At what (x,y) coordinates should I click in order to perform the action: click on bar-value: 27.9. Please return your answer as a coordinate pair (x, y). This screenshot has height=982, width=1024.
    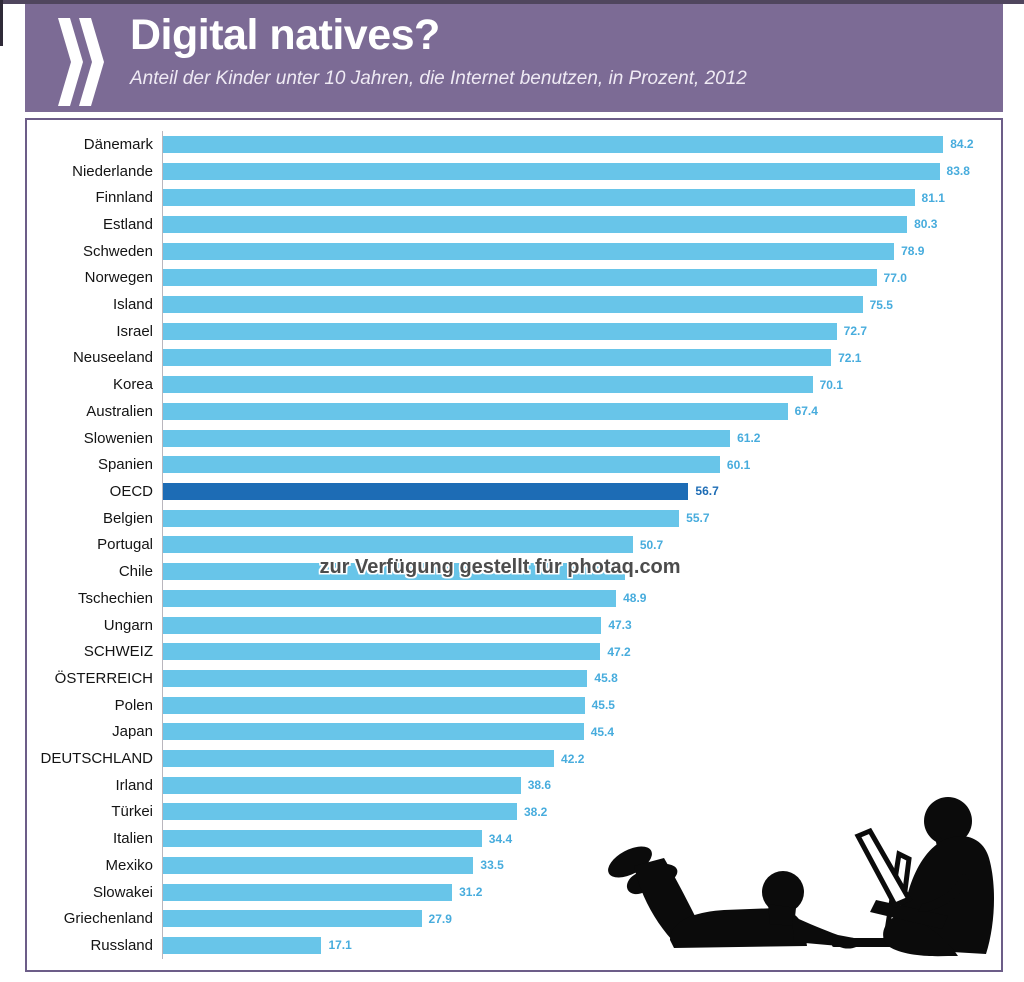
    Looking at the image, I should click on (440, 918).